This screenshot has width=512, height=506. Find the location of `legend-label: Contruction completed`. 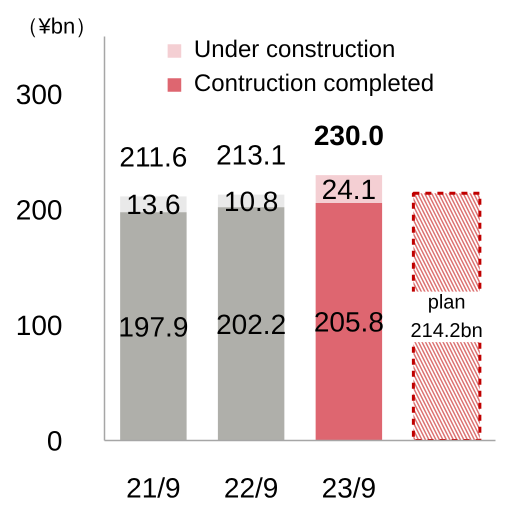

legend-label: Contruction completed is located at coordinates (314, 84).